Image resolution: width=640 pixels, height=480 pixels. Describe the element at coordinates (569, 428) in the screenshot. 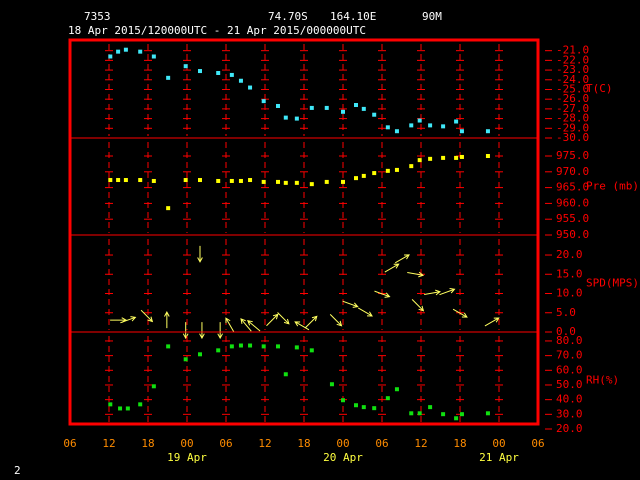

I see `y-tick-label: 20.0` at that location.